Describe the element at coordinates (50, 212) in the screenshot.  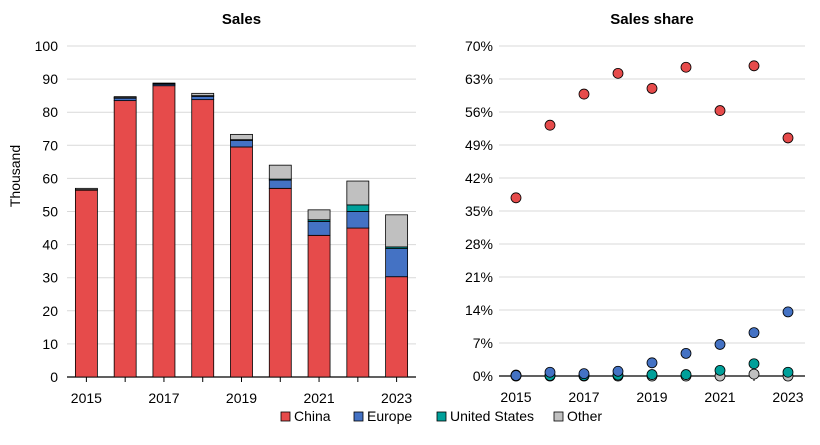
I see `bar-y-tick-label: 50` at that location.